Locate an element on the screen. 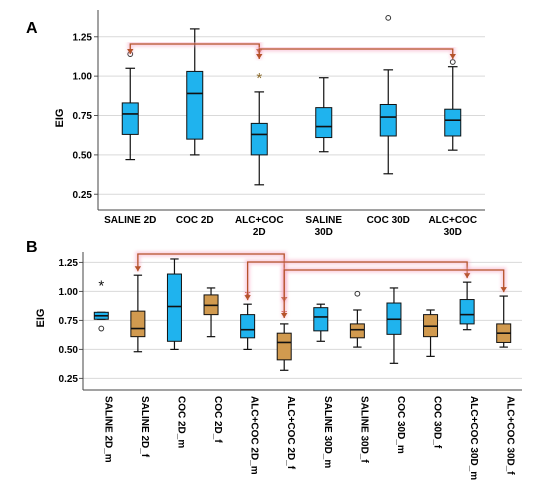 This screenshot has width=550, height=503. category-label: SALINE 30D_f is located at coordinates (363, 429).